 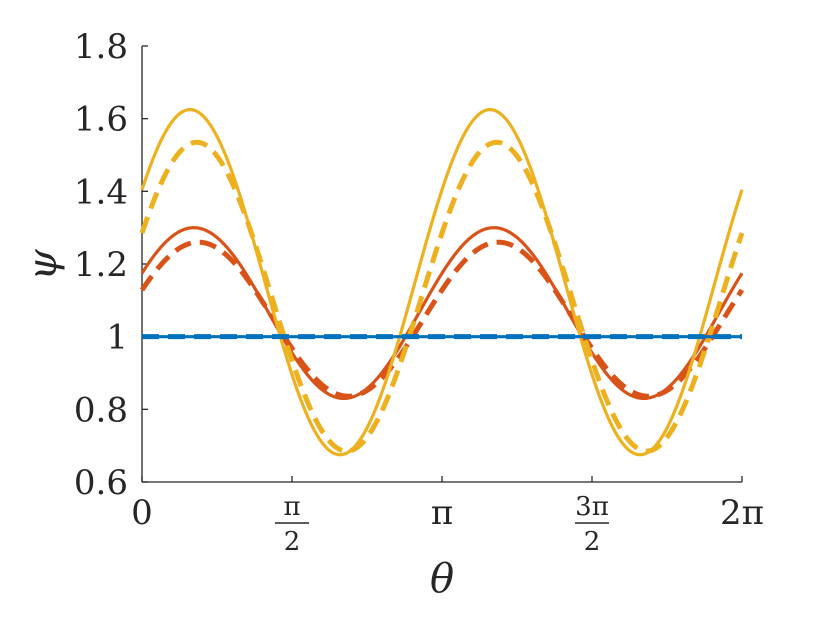 What do you see at coordinates (43, 265) in the screenshot?
I see `y-axis-title: ψ` at bounding box center [43, 265].